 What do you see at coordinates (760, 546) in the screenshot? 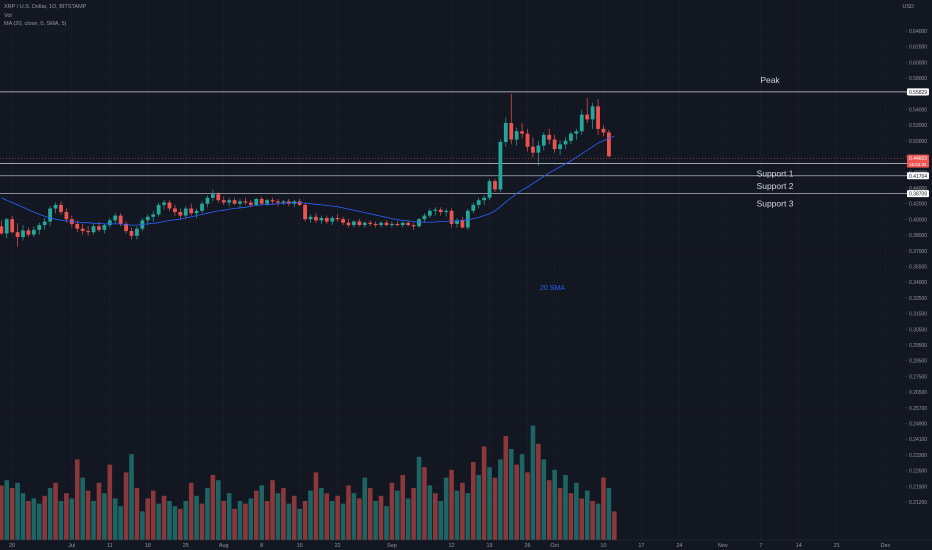
I see `time-tick-label: 7` at bounding box center [760, 546].